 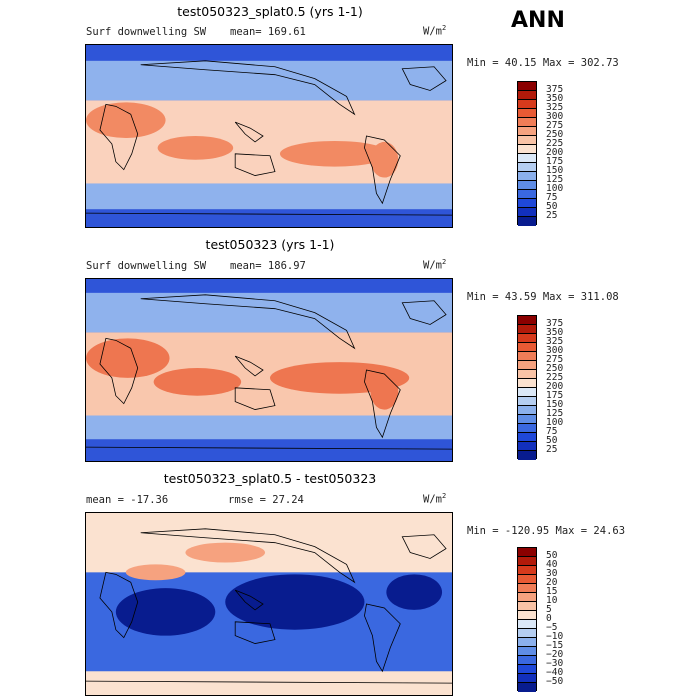 I want to click on panel-1-variable-label: Surf downwelling SW, so click(x=146, y=32).